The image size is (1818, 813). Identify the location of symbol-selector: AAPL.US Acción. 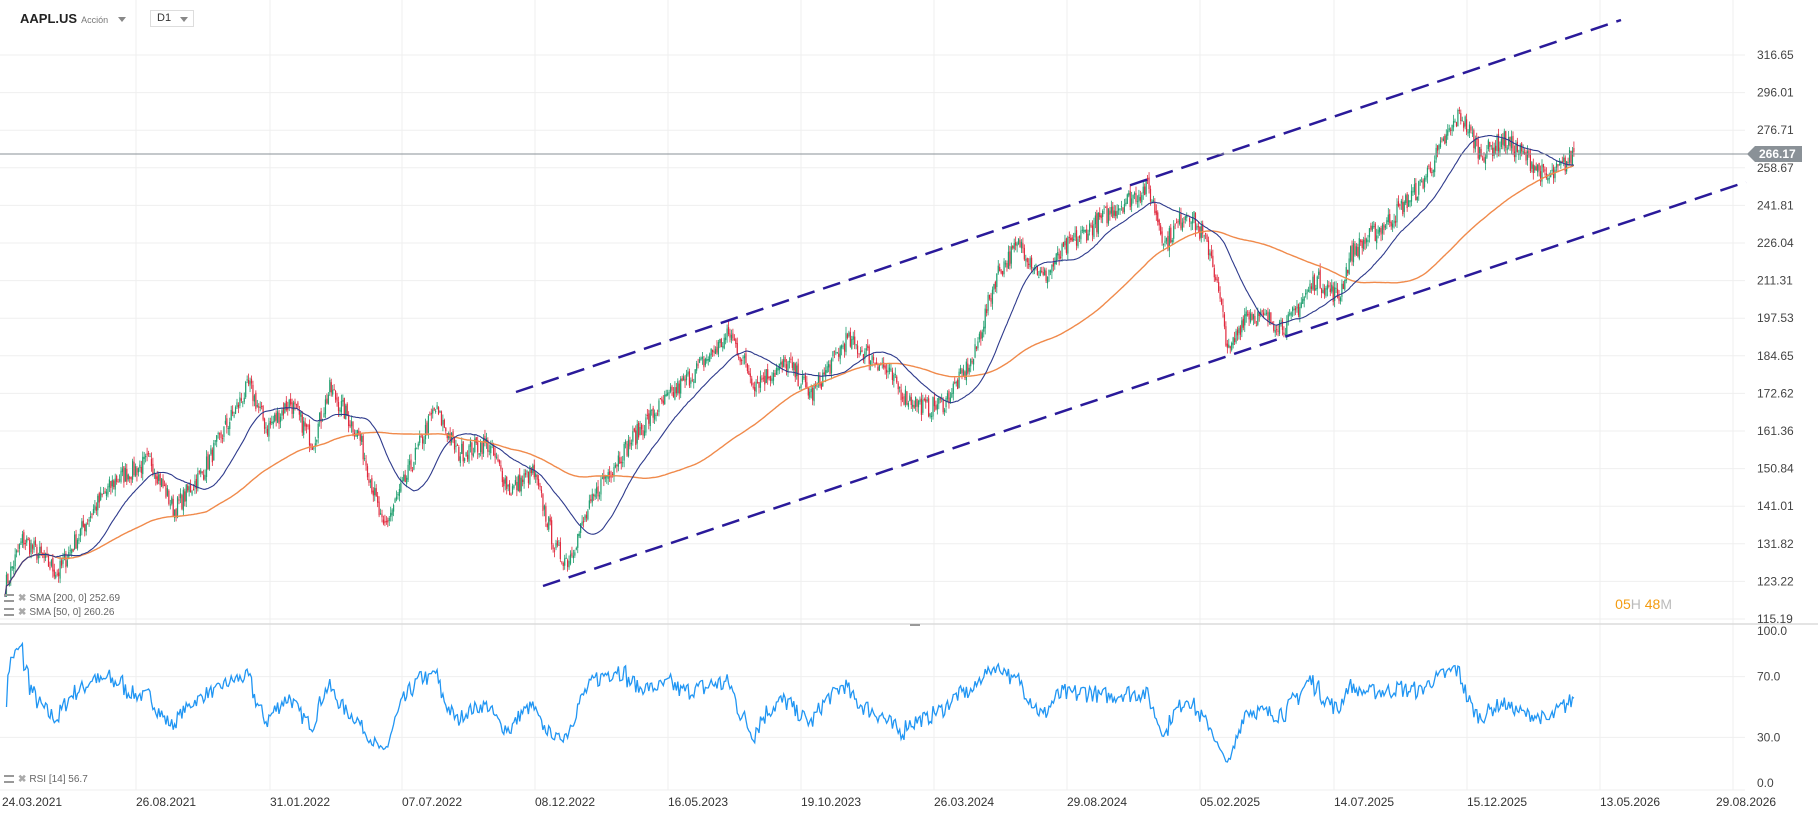
(73, 18).